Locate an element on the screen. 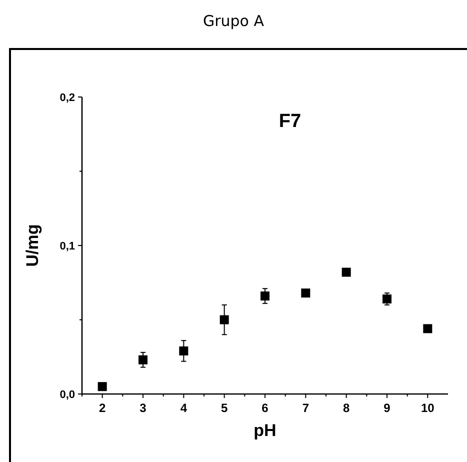  y-tick-label: 0,0 is located at coordinates (67, 395).